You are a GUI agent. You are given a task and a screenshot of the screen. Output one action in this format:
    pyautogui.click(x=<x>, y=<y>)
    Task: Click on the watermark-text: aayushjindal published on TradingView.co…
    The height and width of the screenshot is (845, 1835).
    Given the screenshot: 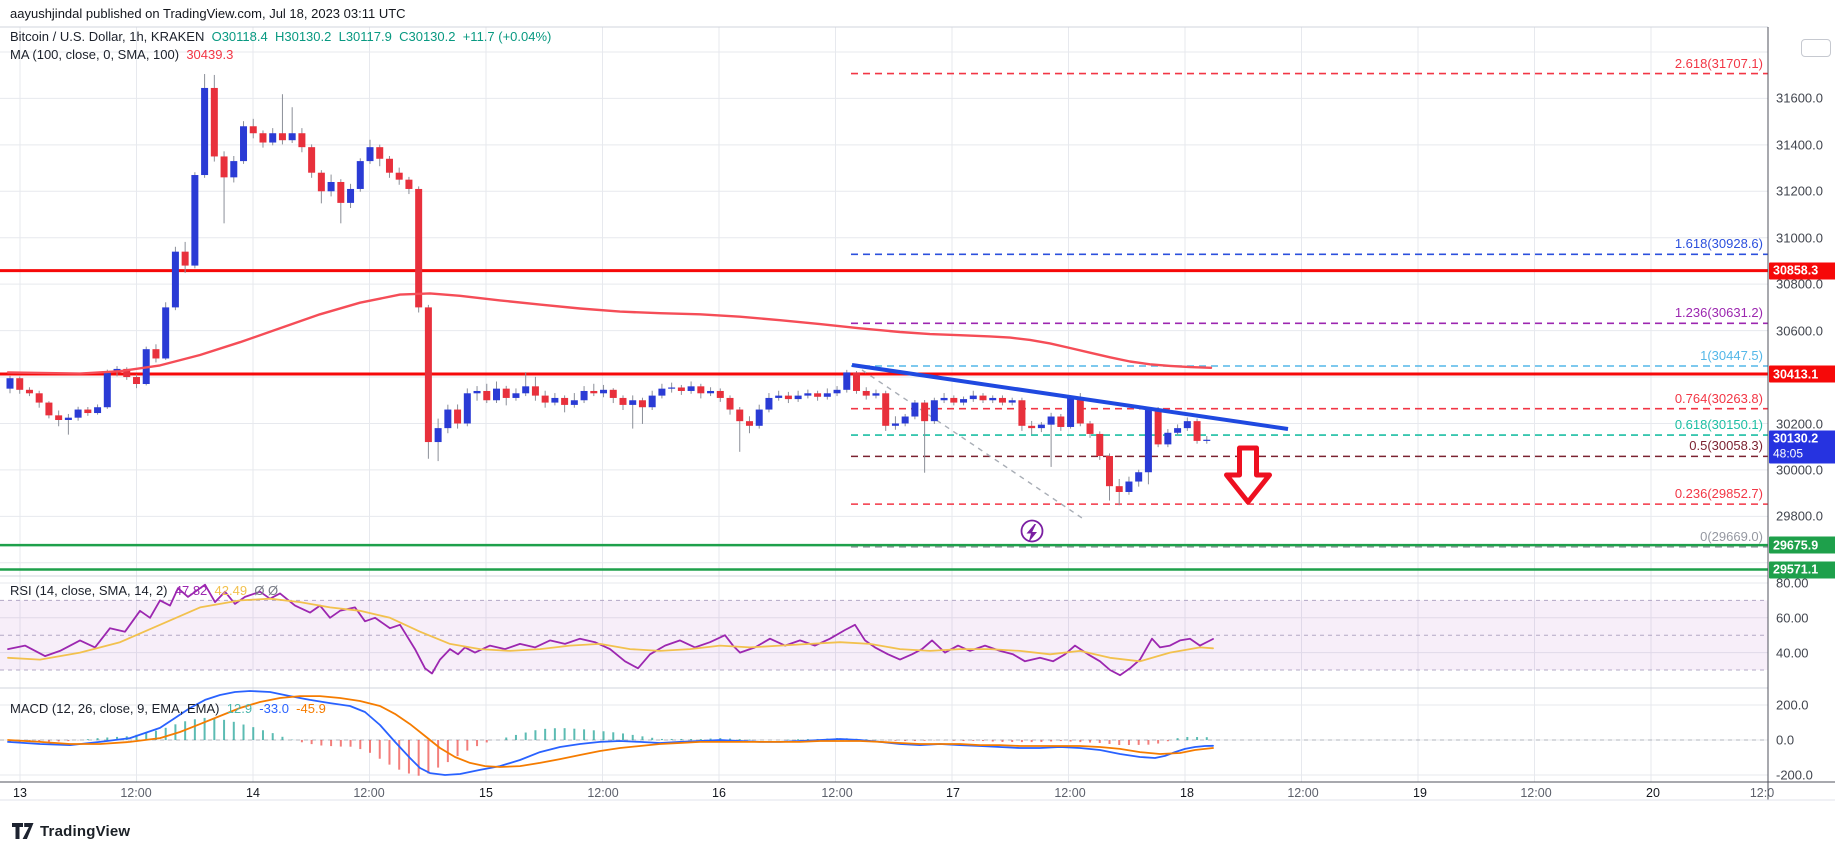 What is the action you would take?
    pyautogui.click(x=208, y=13)
    